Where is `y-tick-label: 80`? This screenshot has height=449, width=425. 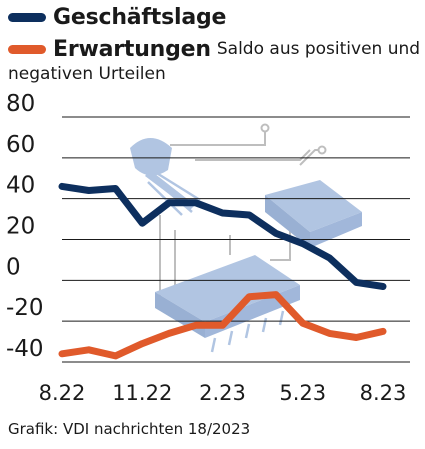
y-tick-label: 80 is located at coordinates (20, 104).